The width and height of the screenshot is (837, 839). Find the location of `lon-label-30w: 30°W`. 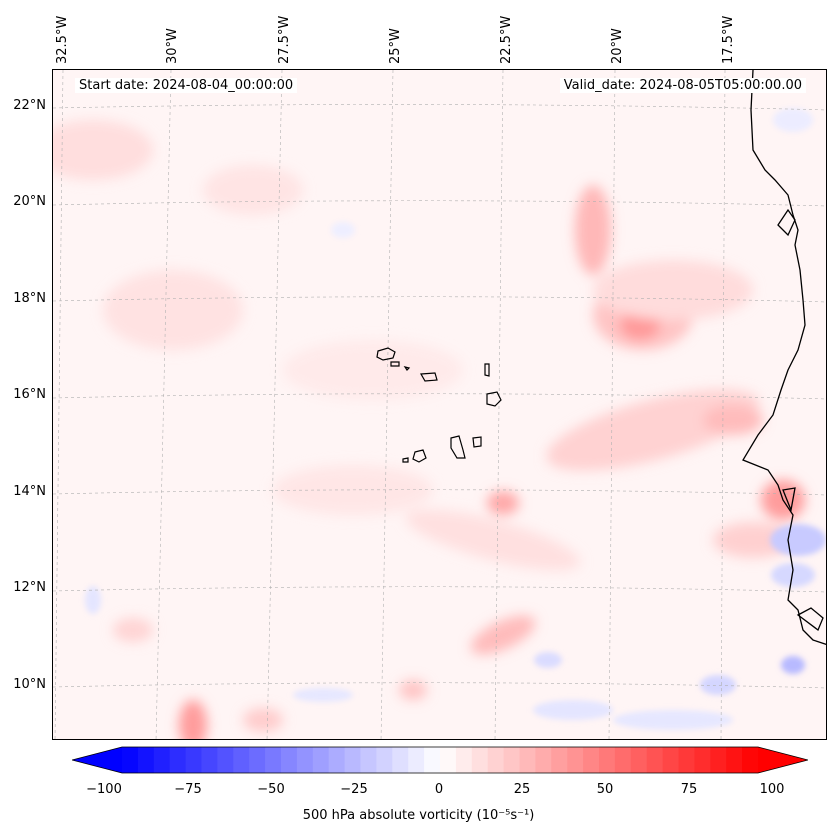

lon-label-30w: 30°W is located at coordinates (172, 46).